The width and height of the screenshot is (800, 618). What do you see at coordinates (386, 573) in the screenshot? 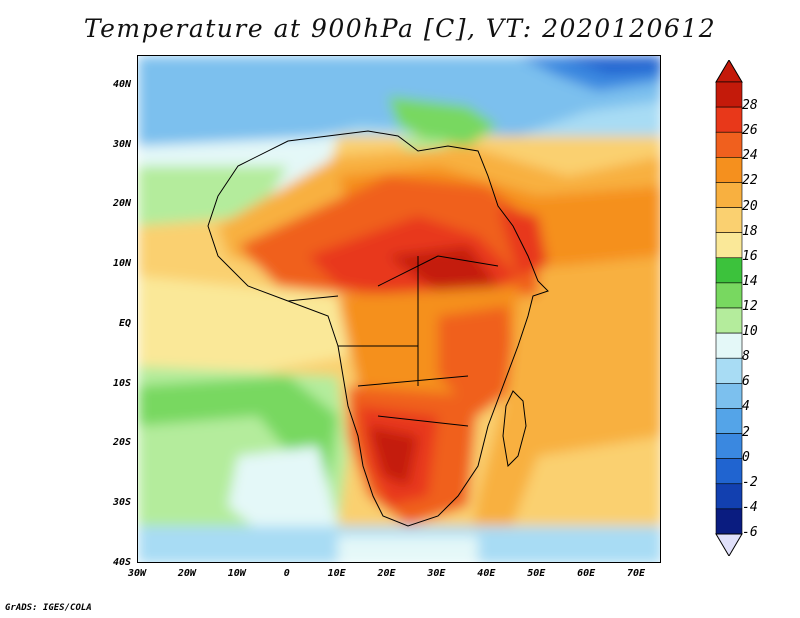
I see `lon-tick-label: 20E` at bounding box center [386, 573].